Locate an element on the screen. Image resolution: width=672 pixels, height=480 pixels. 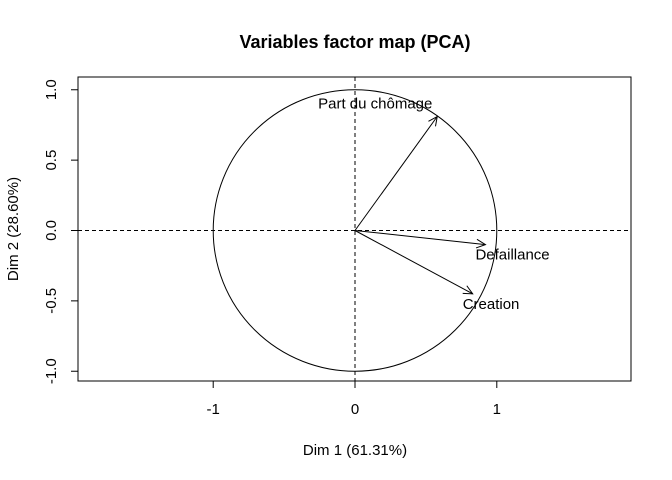
variable-label: Defaillance is located at coordinates (512, 255).